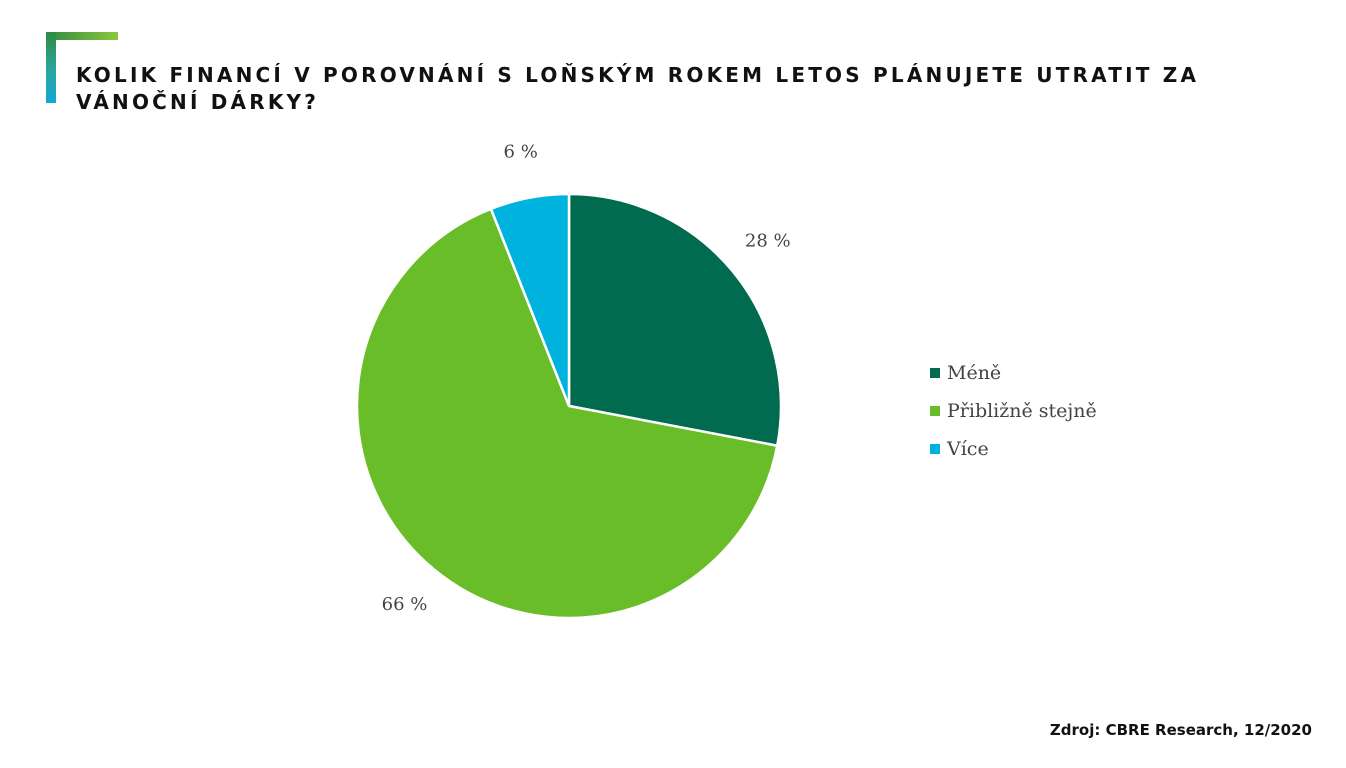 The width and height of the screenshot is (1346, 768). I want to click on chart-legend: Méně Přibližně stejně Více, so click(1013, 411).